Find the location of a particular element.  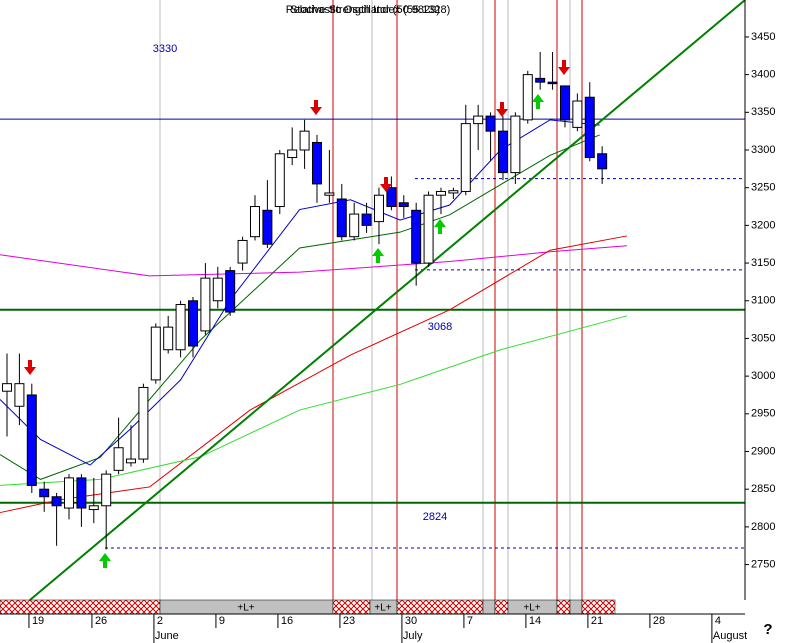

month-label: July is located at coordinates (413, 636).